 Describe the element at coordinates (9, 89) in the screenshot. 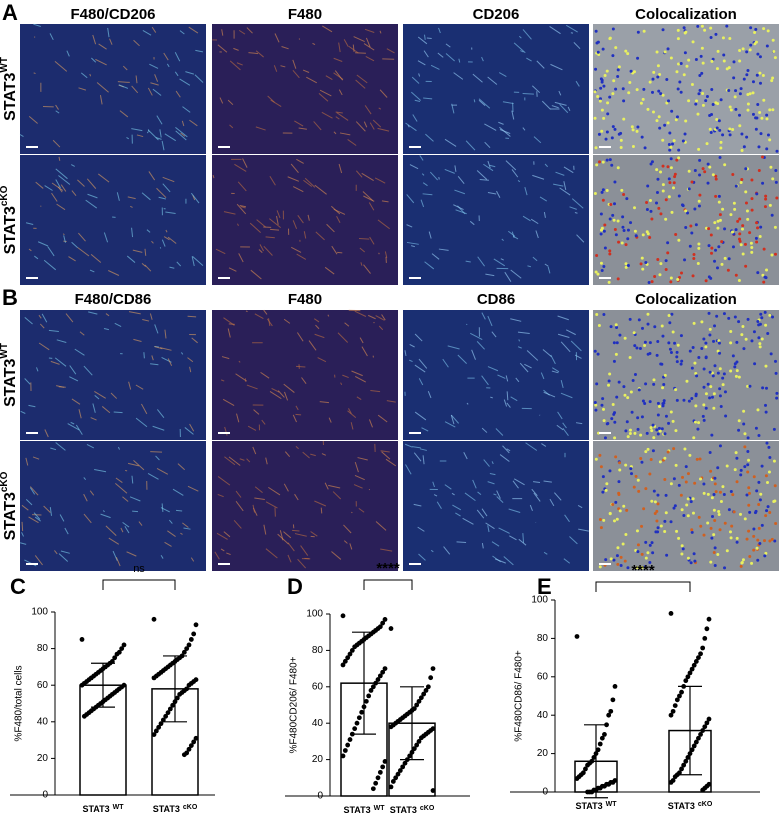

I see `row-label: STAT3WT` at that location.